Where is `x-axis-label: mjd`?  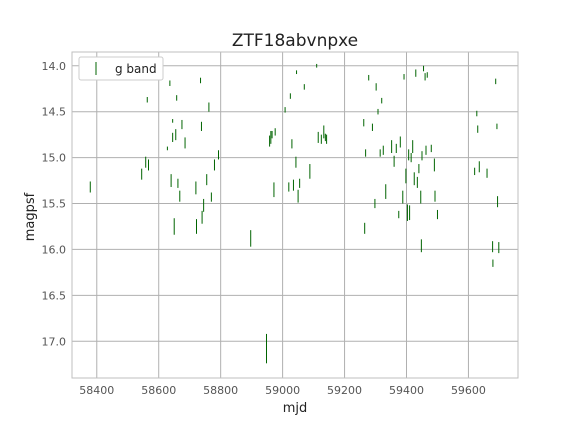 x-axis-label: mjd is located at coordinates (295, 408).